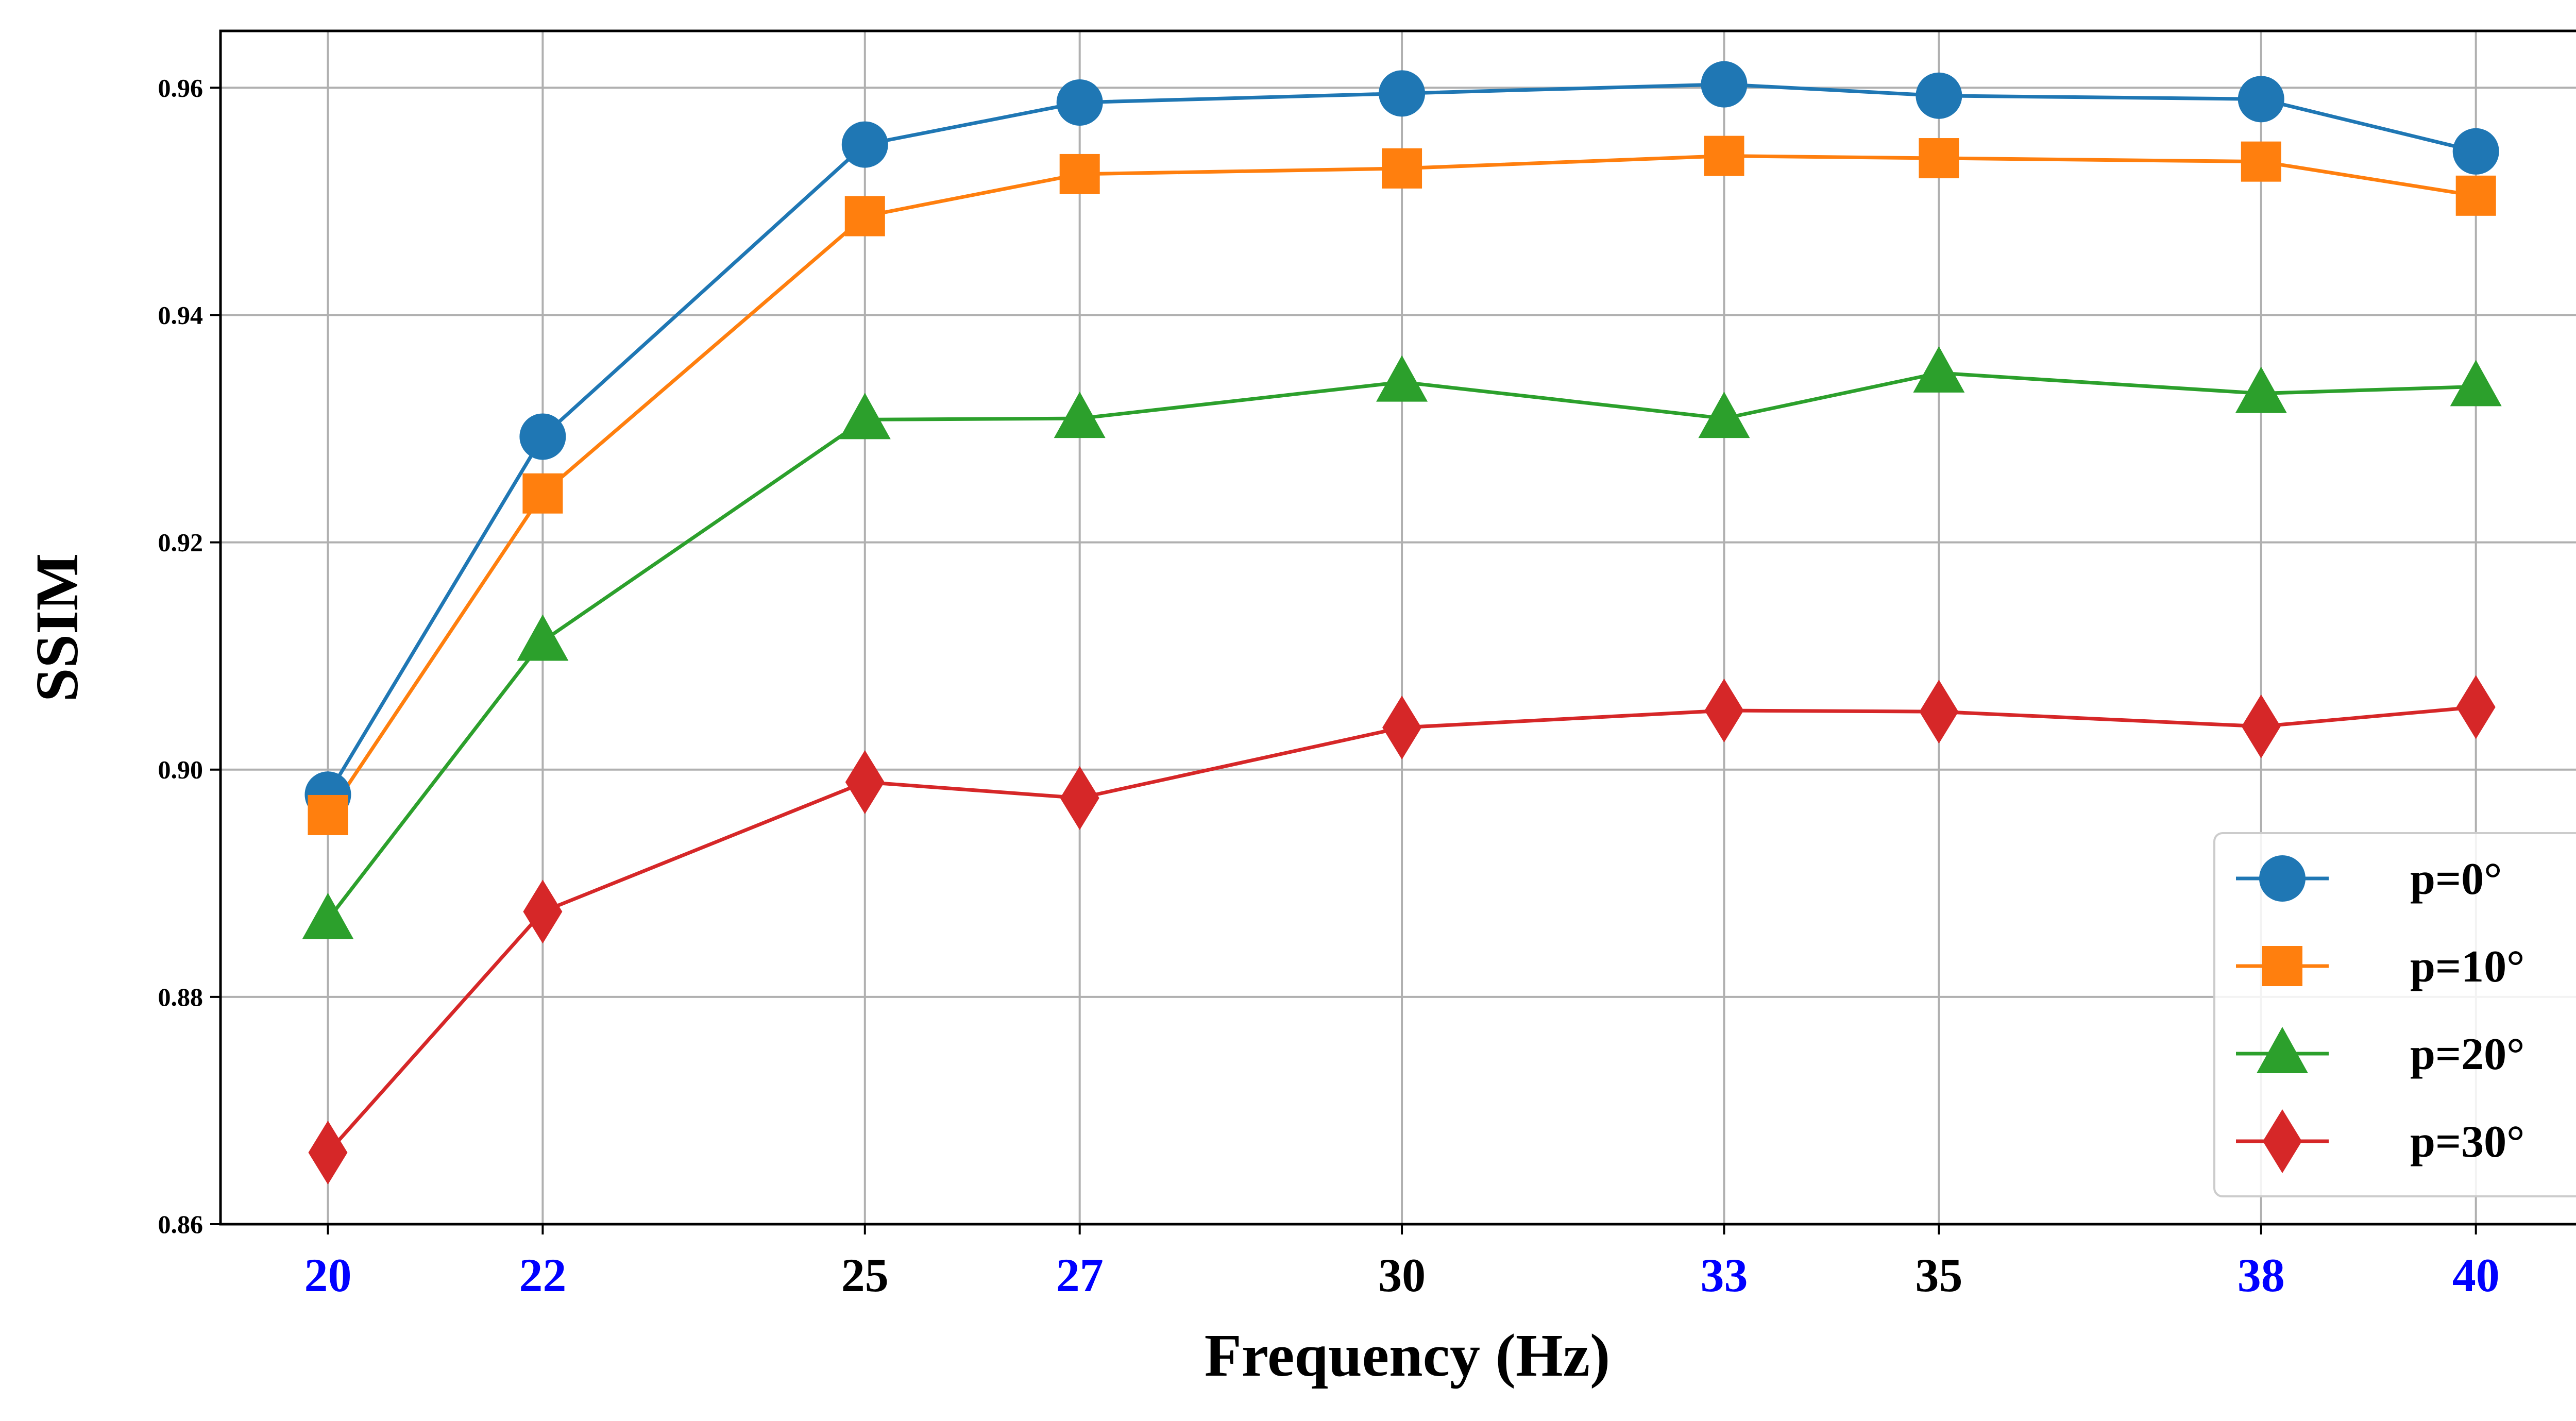 This screenshot has height=1421, width=2576. I want to click on y-tick-label: 0.88, so click(181, 997).